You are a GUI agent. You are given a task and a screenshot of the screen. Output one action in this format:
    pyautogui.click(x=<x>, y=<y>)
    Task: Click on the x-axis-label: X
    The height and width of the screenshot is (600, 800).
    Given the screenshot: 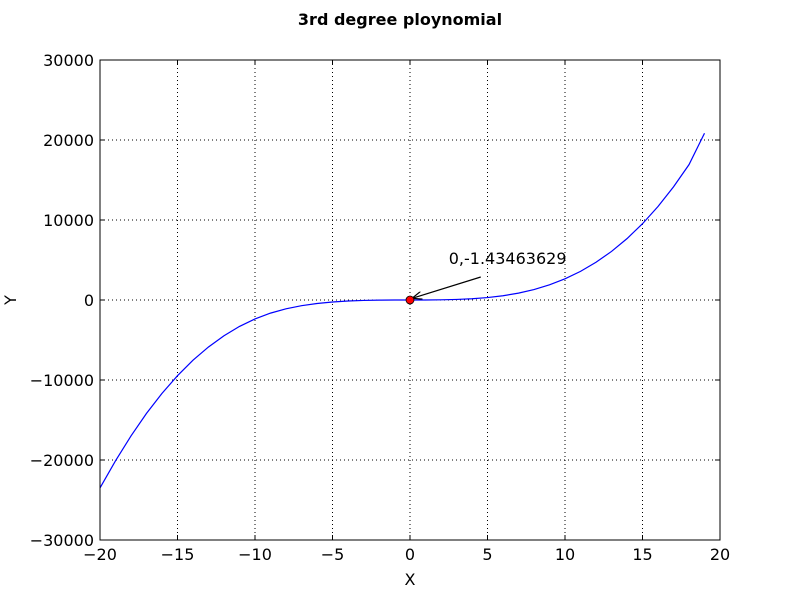 What is the action you would take?
    pyautogui.click(x=410, y=579)
    